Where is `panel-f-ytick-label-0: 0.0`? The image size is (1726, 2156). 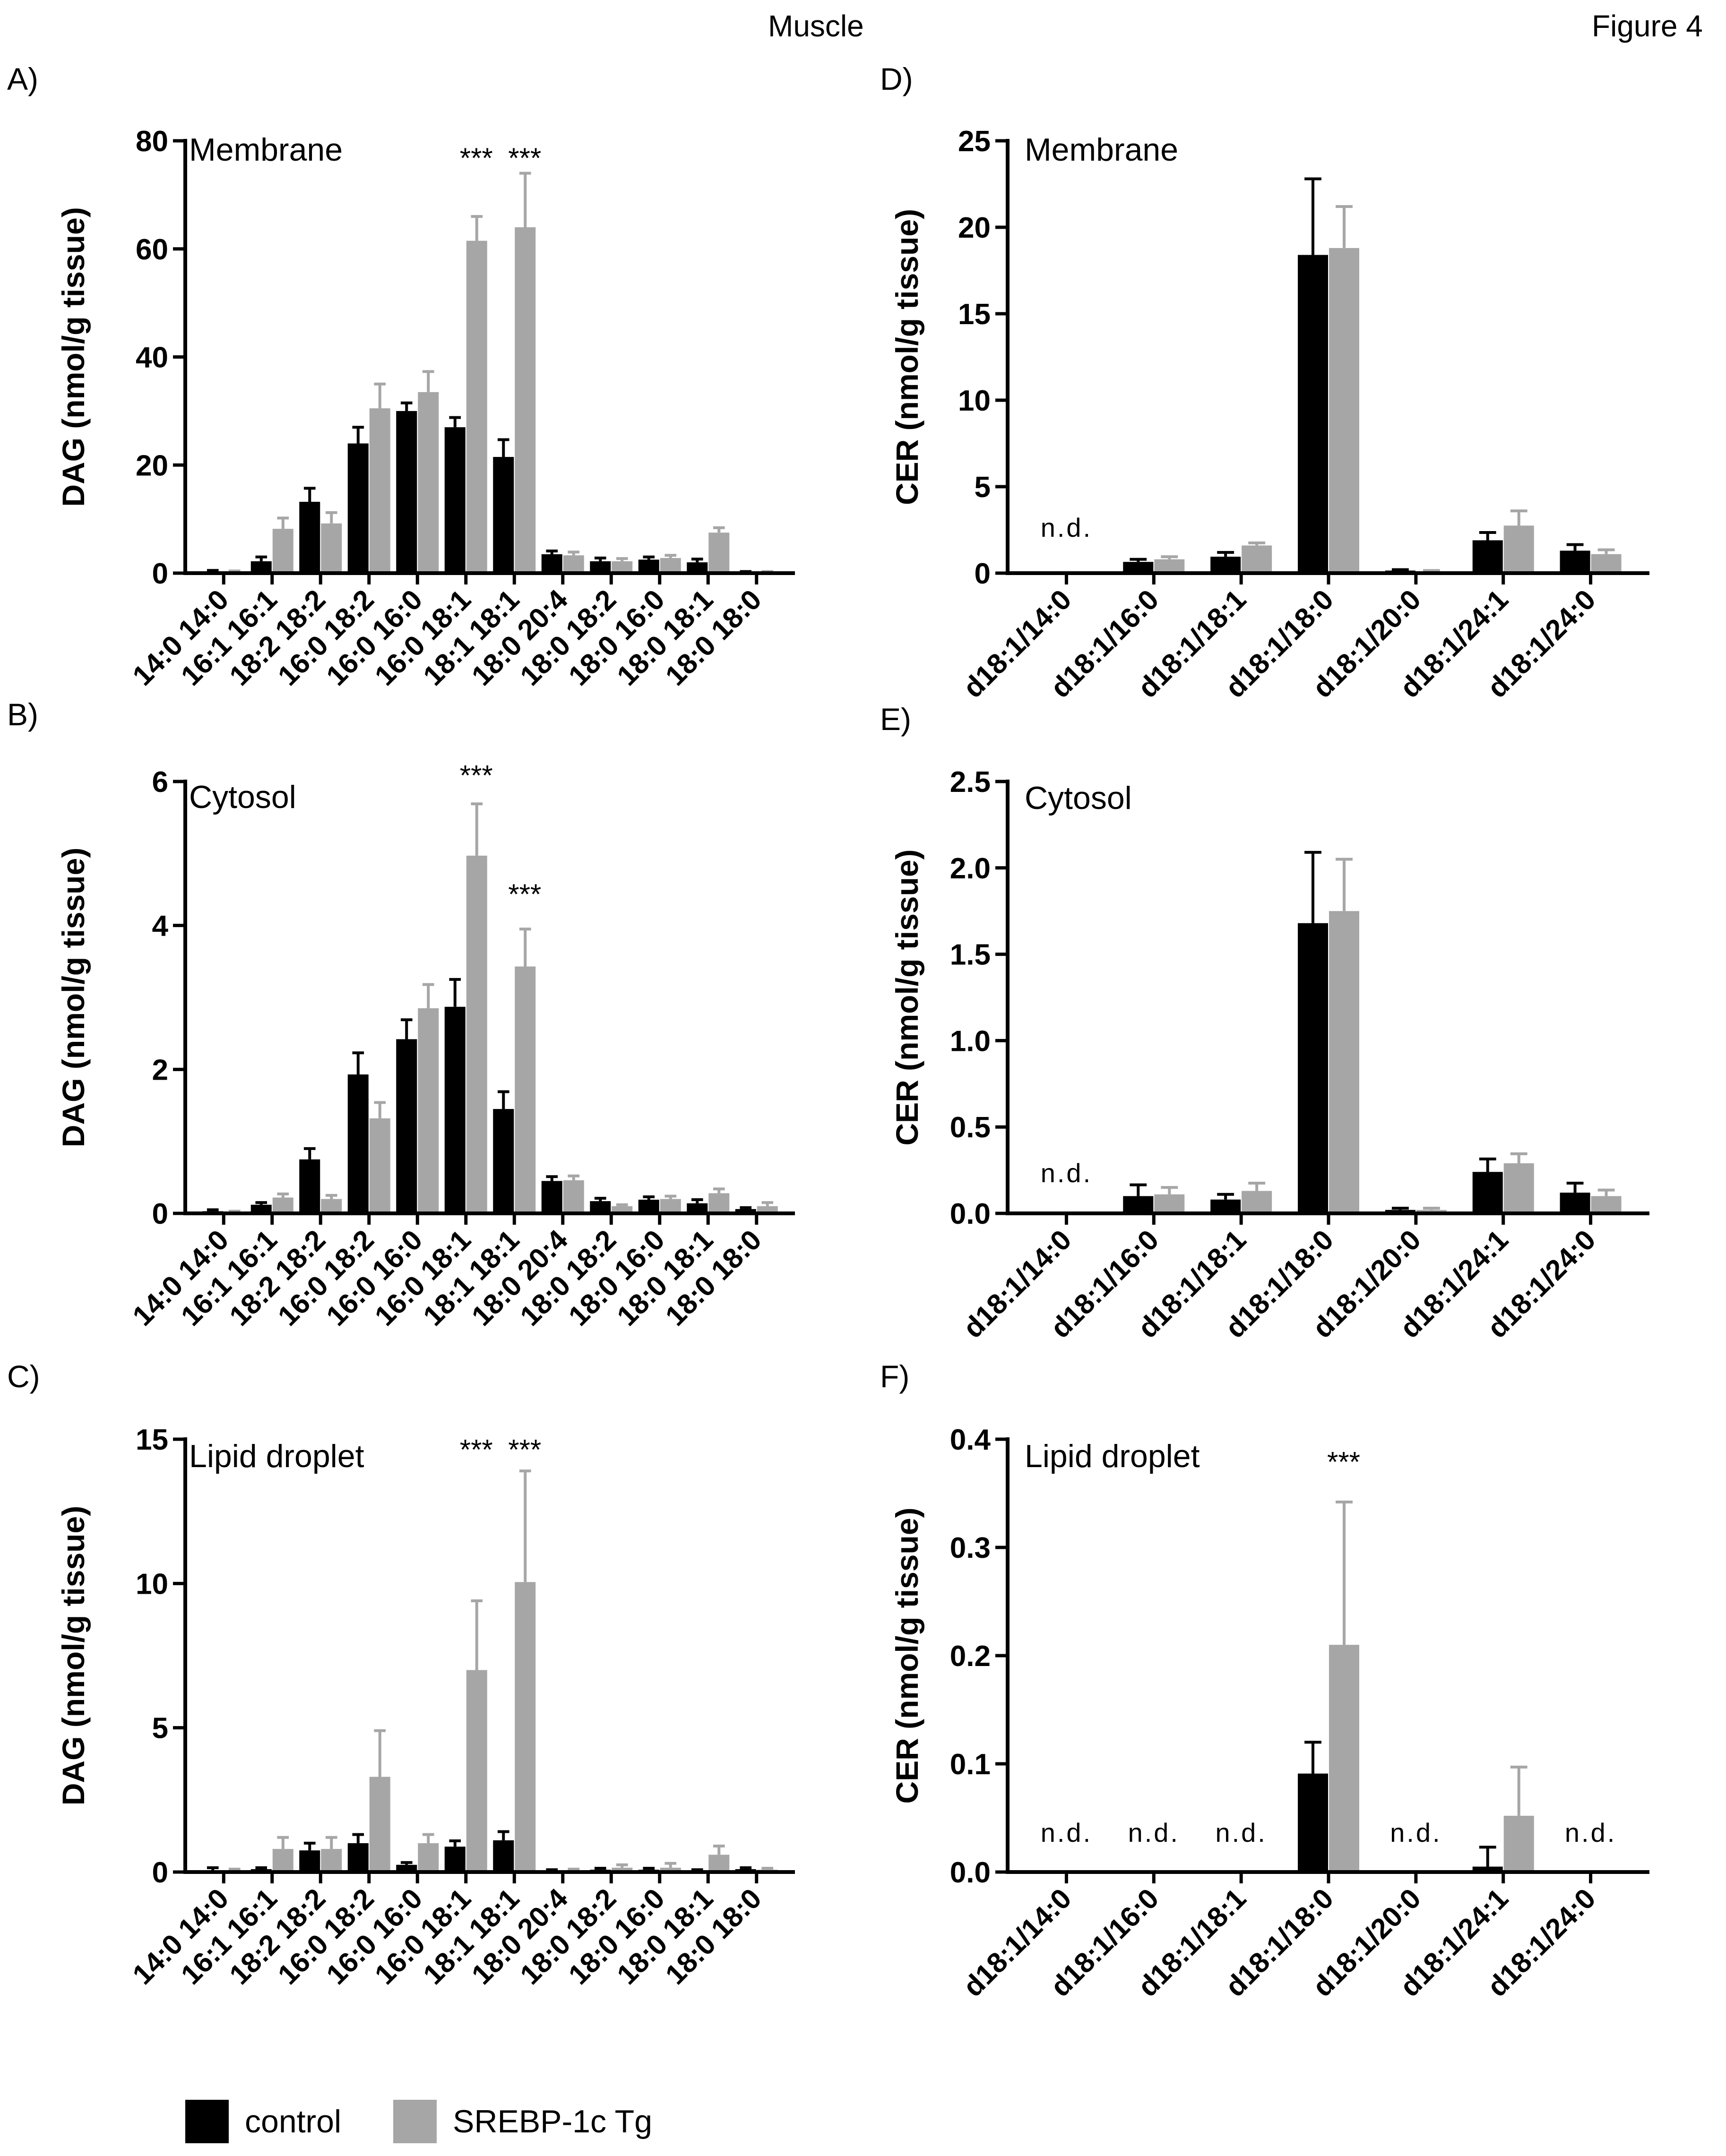 panel-f-ytick-label-0: 0.0 is located at coordinates (971, 1872).